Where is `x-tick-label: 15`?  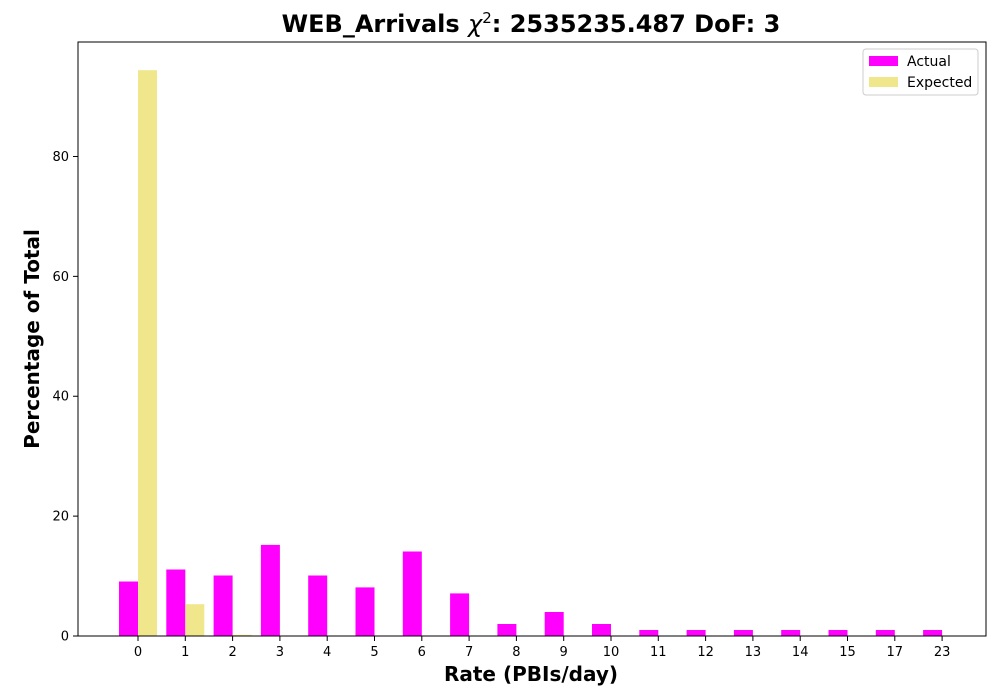
x-tick-label: 15 is located at coordinates (847, 652).